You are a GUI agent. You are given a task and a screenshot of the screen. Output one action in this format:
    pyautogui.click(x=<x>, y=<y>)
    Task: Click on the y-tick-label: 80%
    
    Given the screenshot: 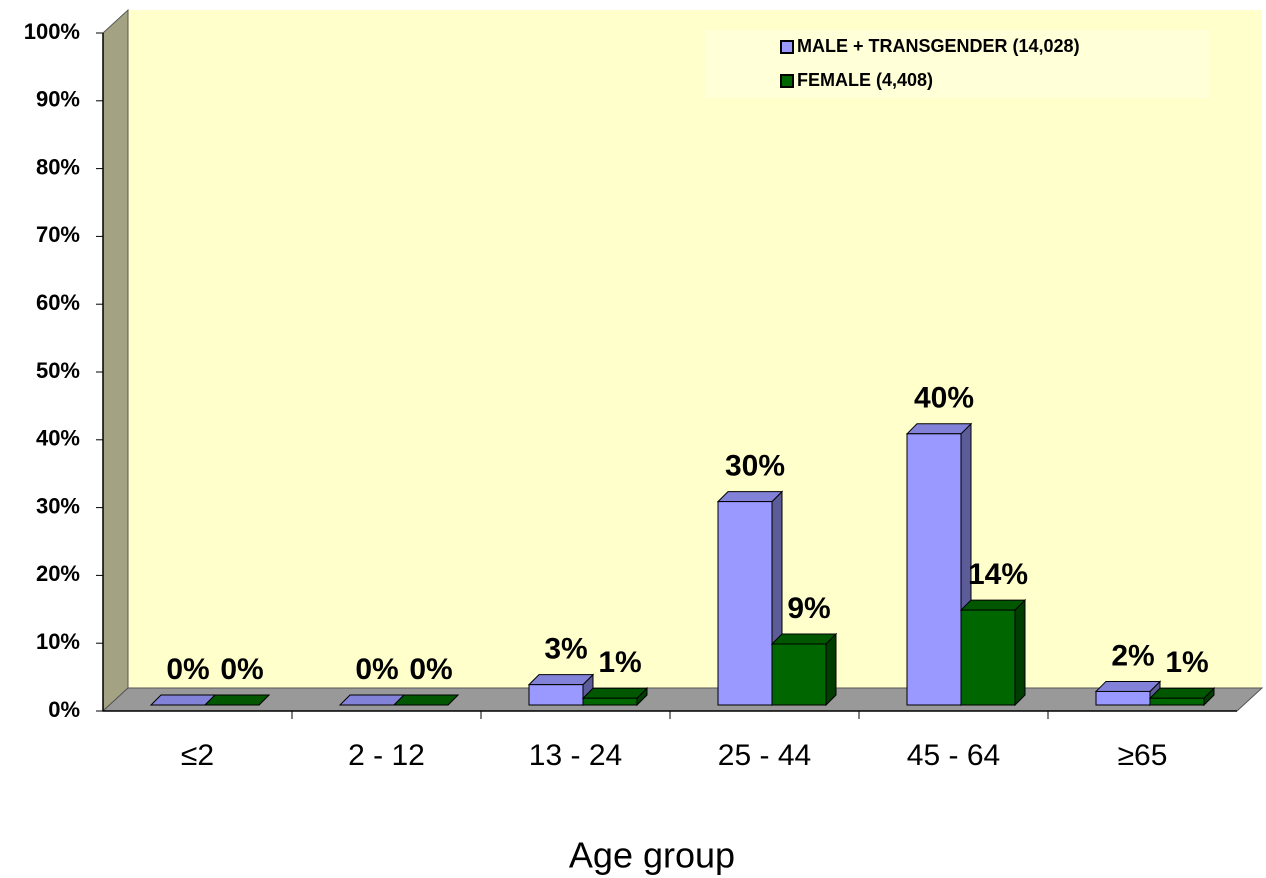 What is the action you would take?
    pyautogui.click(x=58, y=166)
    